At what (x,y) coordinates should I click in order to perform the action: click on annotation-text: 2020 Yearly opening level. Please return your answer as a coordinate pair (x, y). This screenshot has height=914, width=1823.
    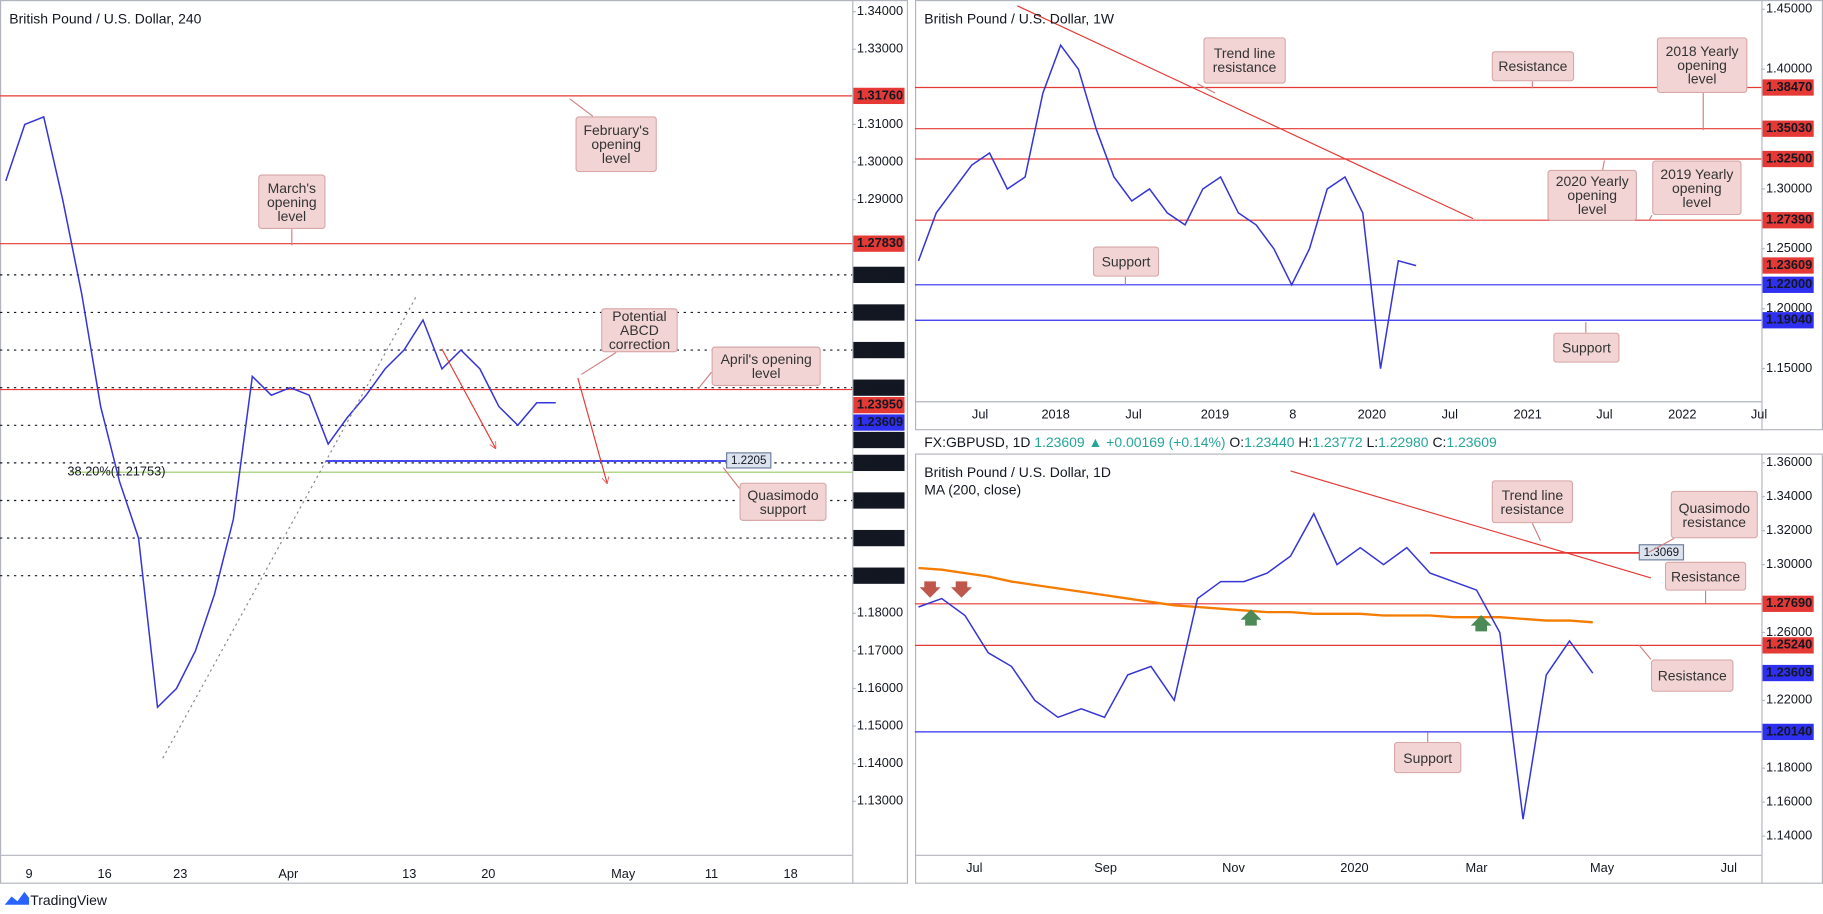
    Looking at the image, I should click on (1592, 195).